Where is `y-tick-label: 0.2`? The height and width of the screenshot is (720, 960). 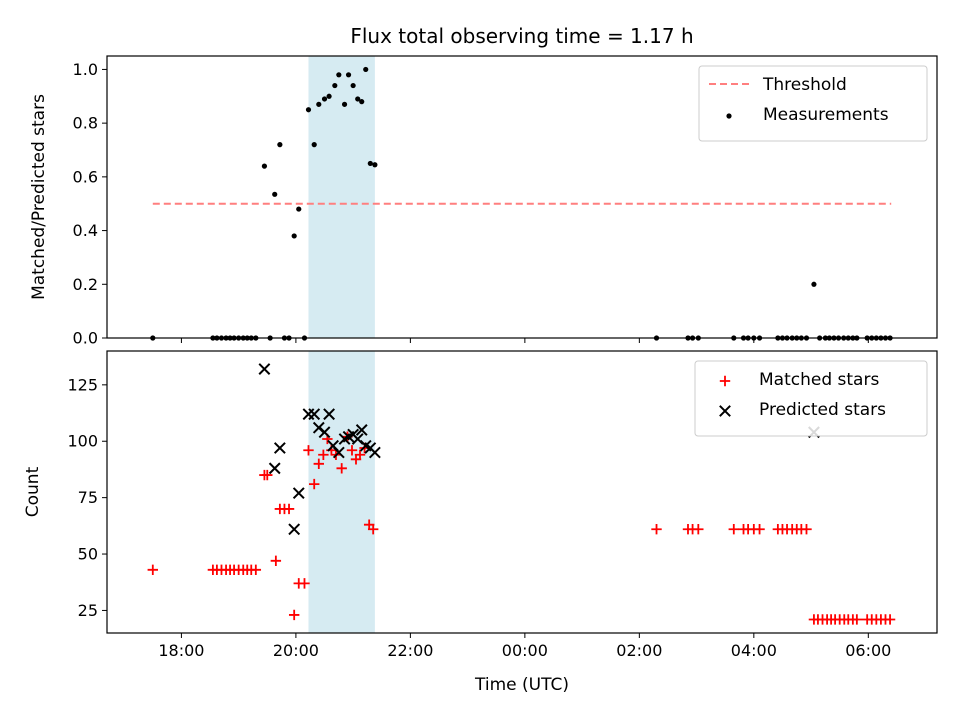
y-tick-label: 0.2 is located at coordinates (85, 284).